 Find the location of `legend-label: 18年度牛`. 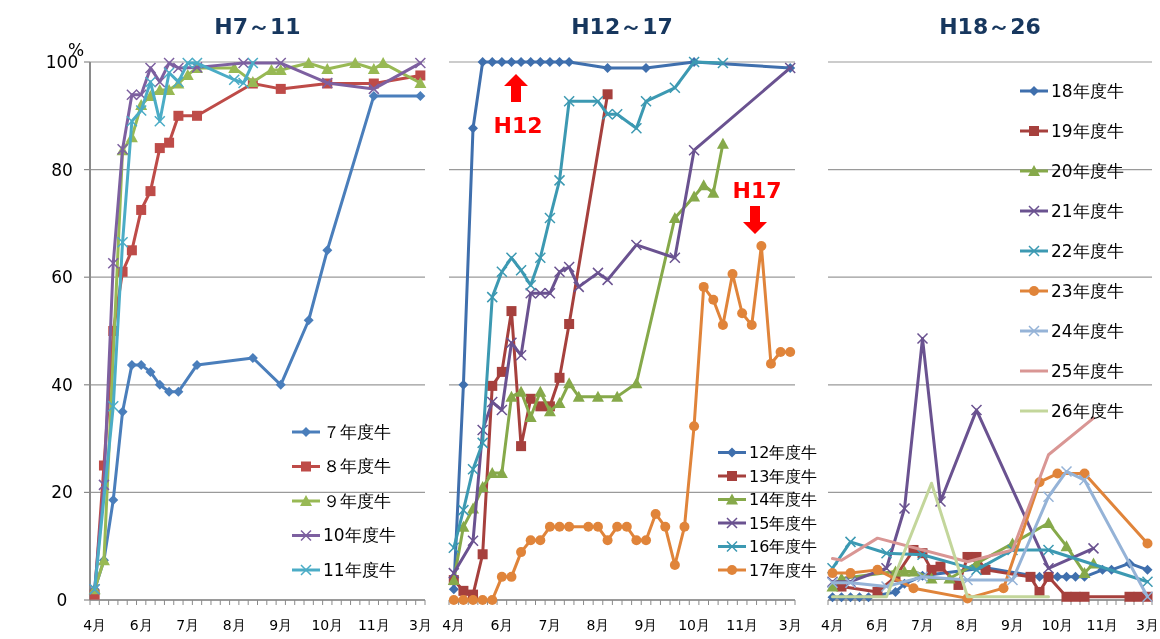

legend-label: 18年度牛 is located at coordinates (1087, 90).